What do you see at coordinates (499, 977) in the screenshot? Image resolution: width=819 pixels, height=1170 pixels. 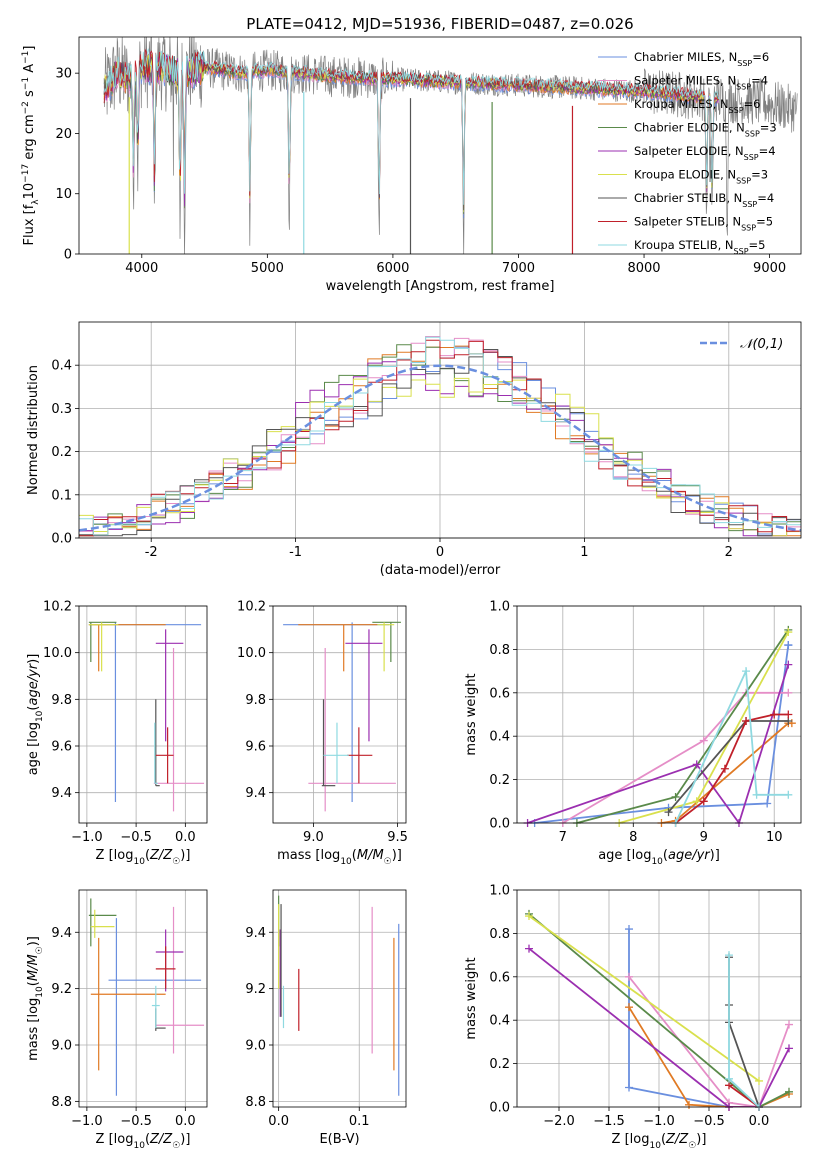 I see `y-tick-label: 0.6` at bounding box center [499, 977].